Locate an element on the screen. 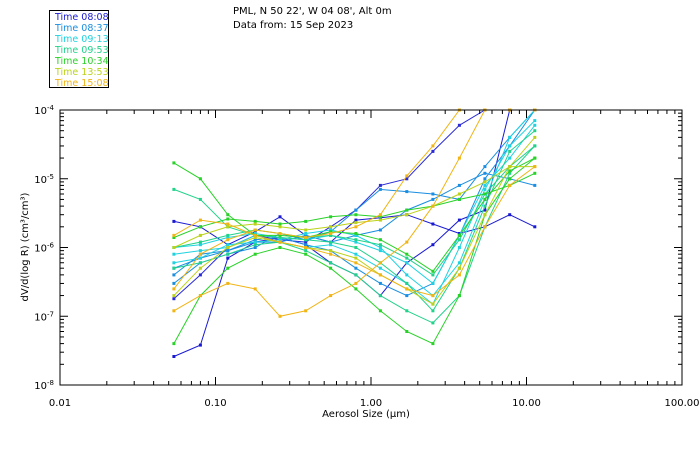 The height and width of the screenshot is (450, 700). legend-item: Time 09:13 is located at coordinates (82, 39).